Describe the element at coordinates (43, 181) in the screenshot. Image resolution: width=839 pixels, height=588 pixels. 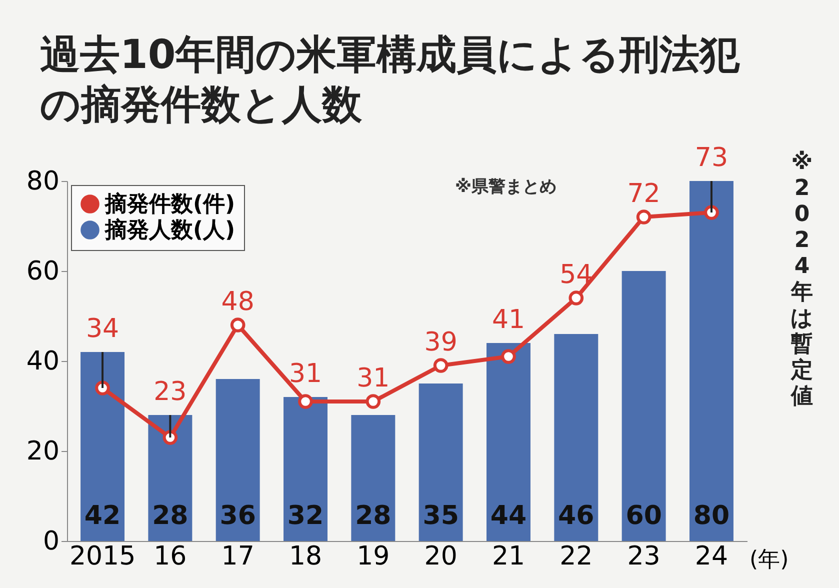
I see `y-tick-label: 80` at that location.